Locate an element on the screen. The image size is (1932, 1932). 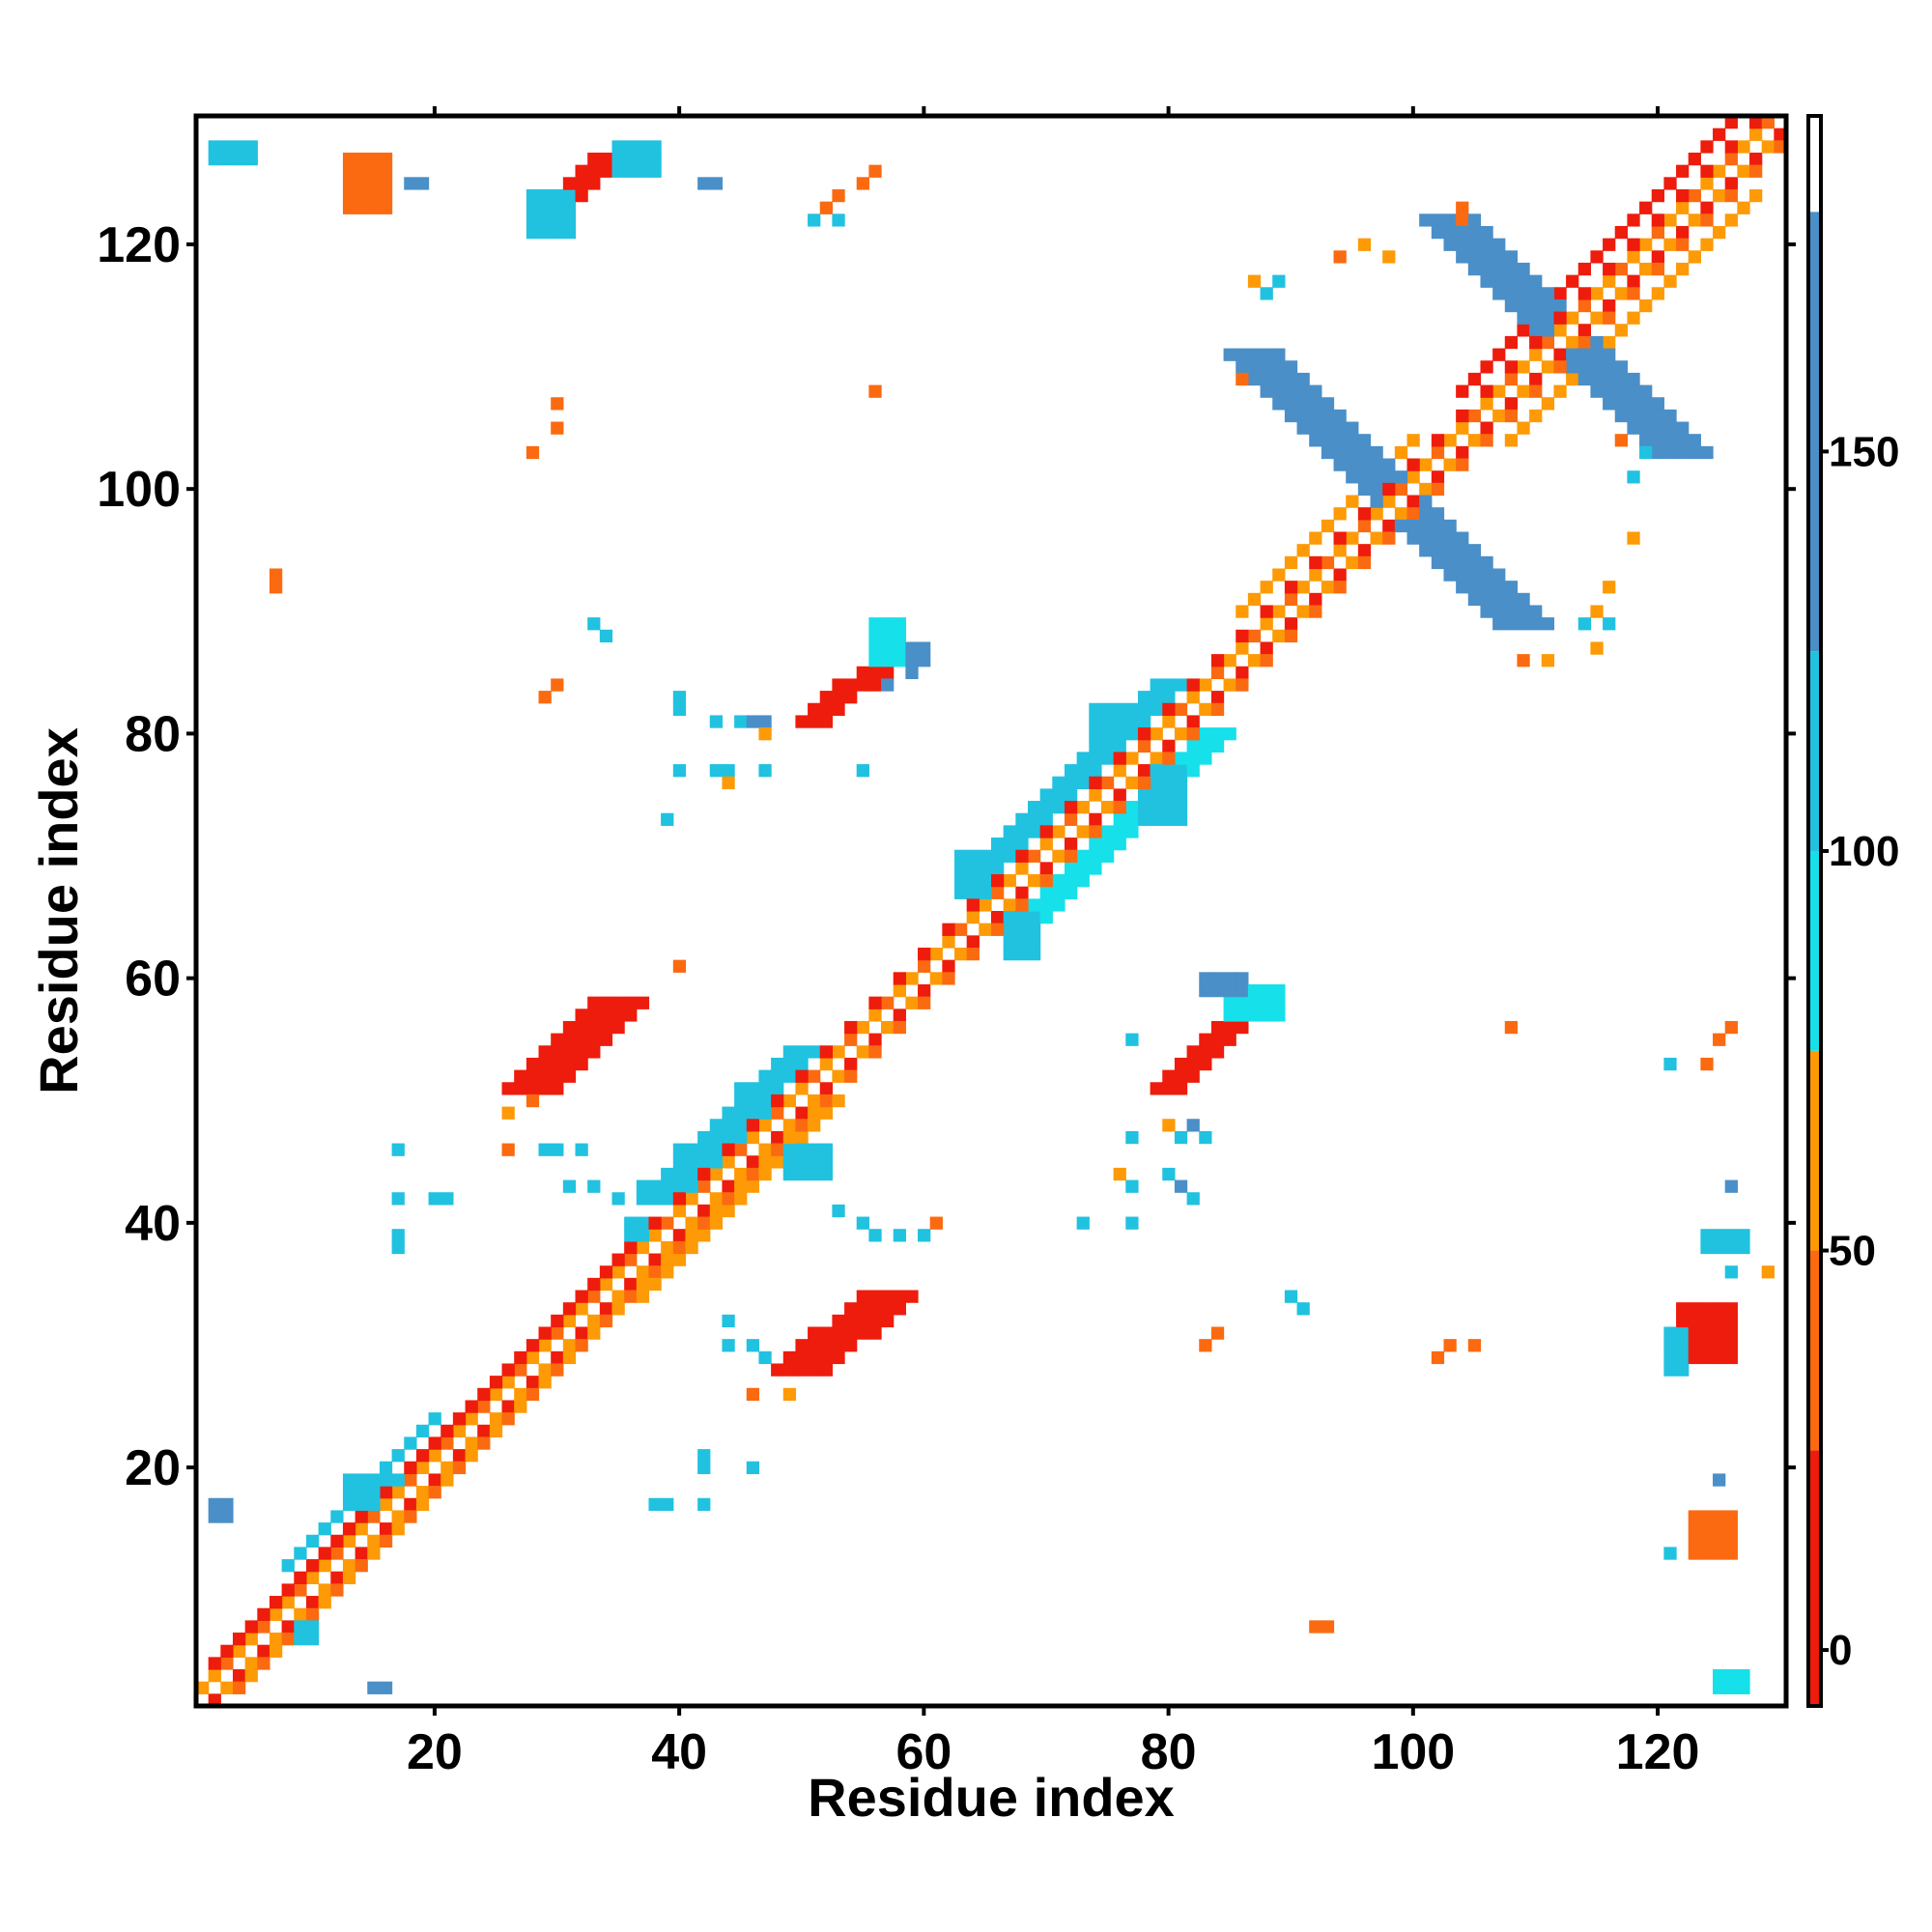
colorbar-tick-label: 150 is located at coordinates (1864, 451).